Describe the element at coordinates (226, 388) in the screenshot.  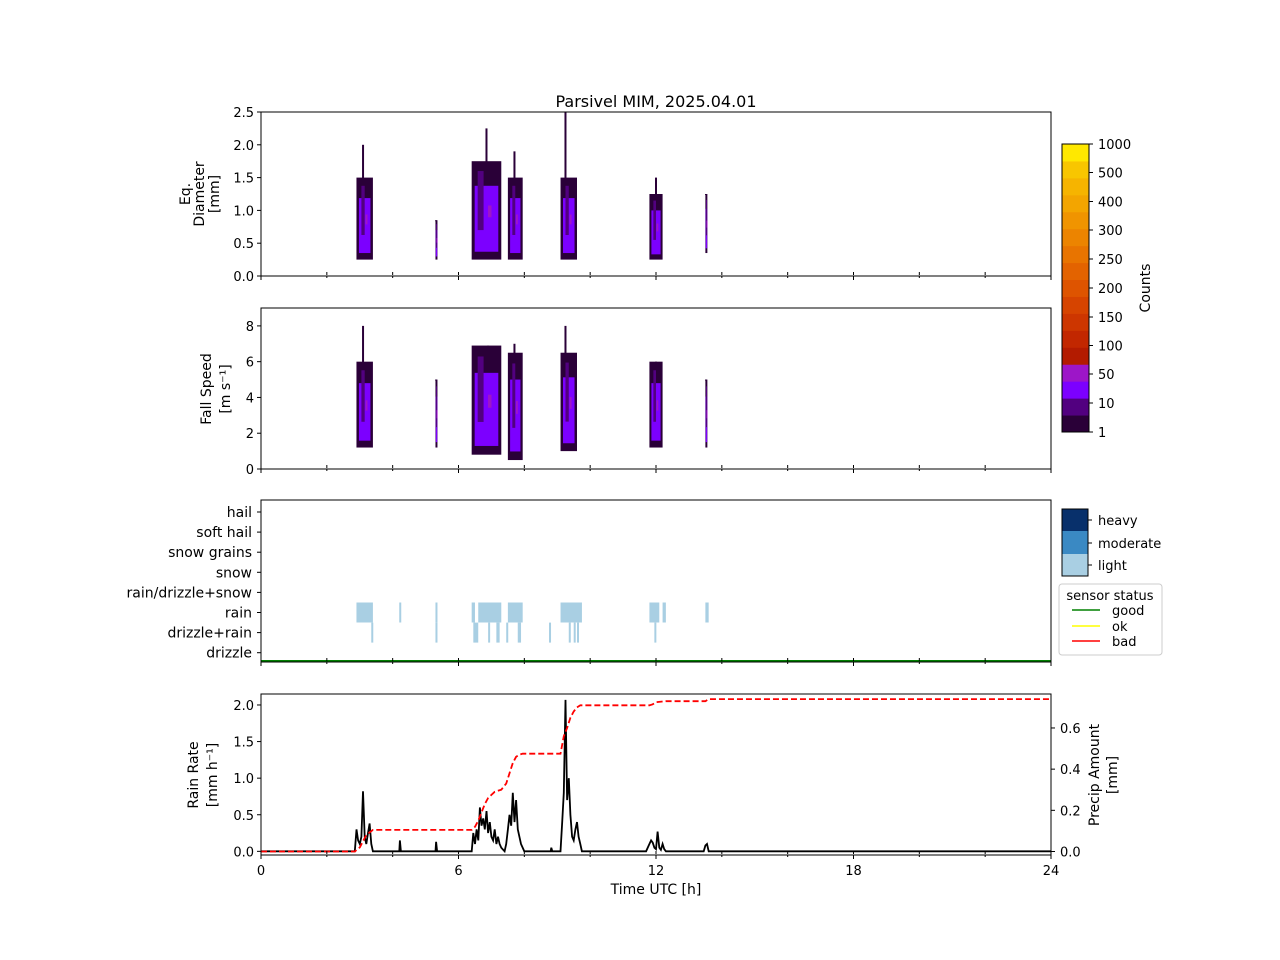
I see `fall-speed-ylabel-line2: [m s⁻¹]` at that location.